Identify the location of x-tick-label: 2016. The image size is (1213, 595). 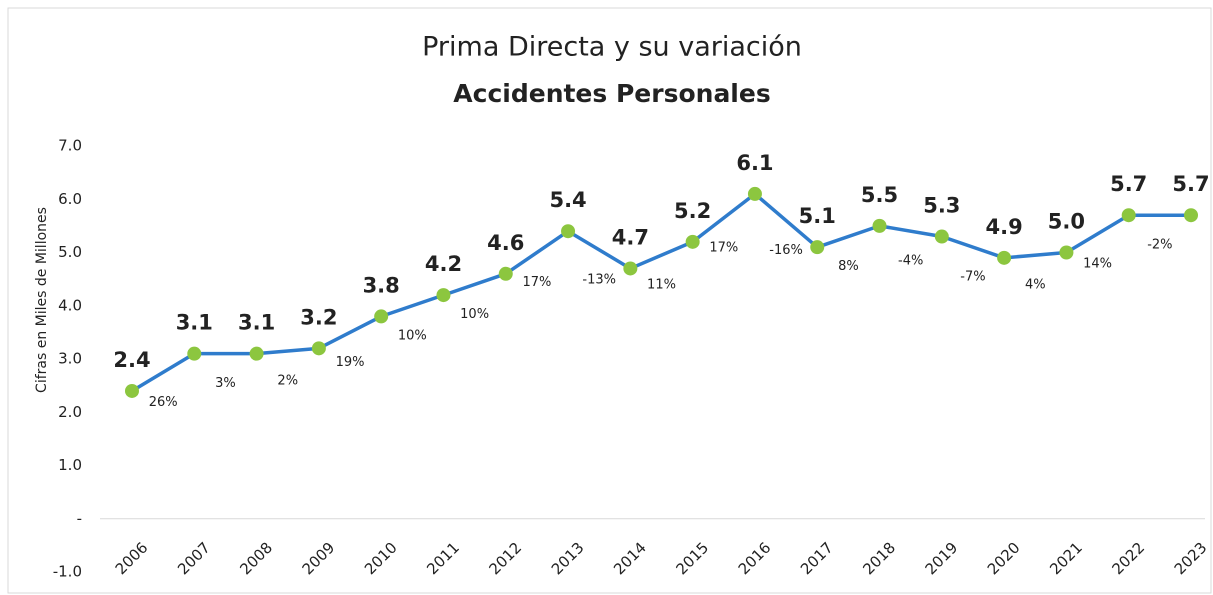
(755, 559).